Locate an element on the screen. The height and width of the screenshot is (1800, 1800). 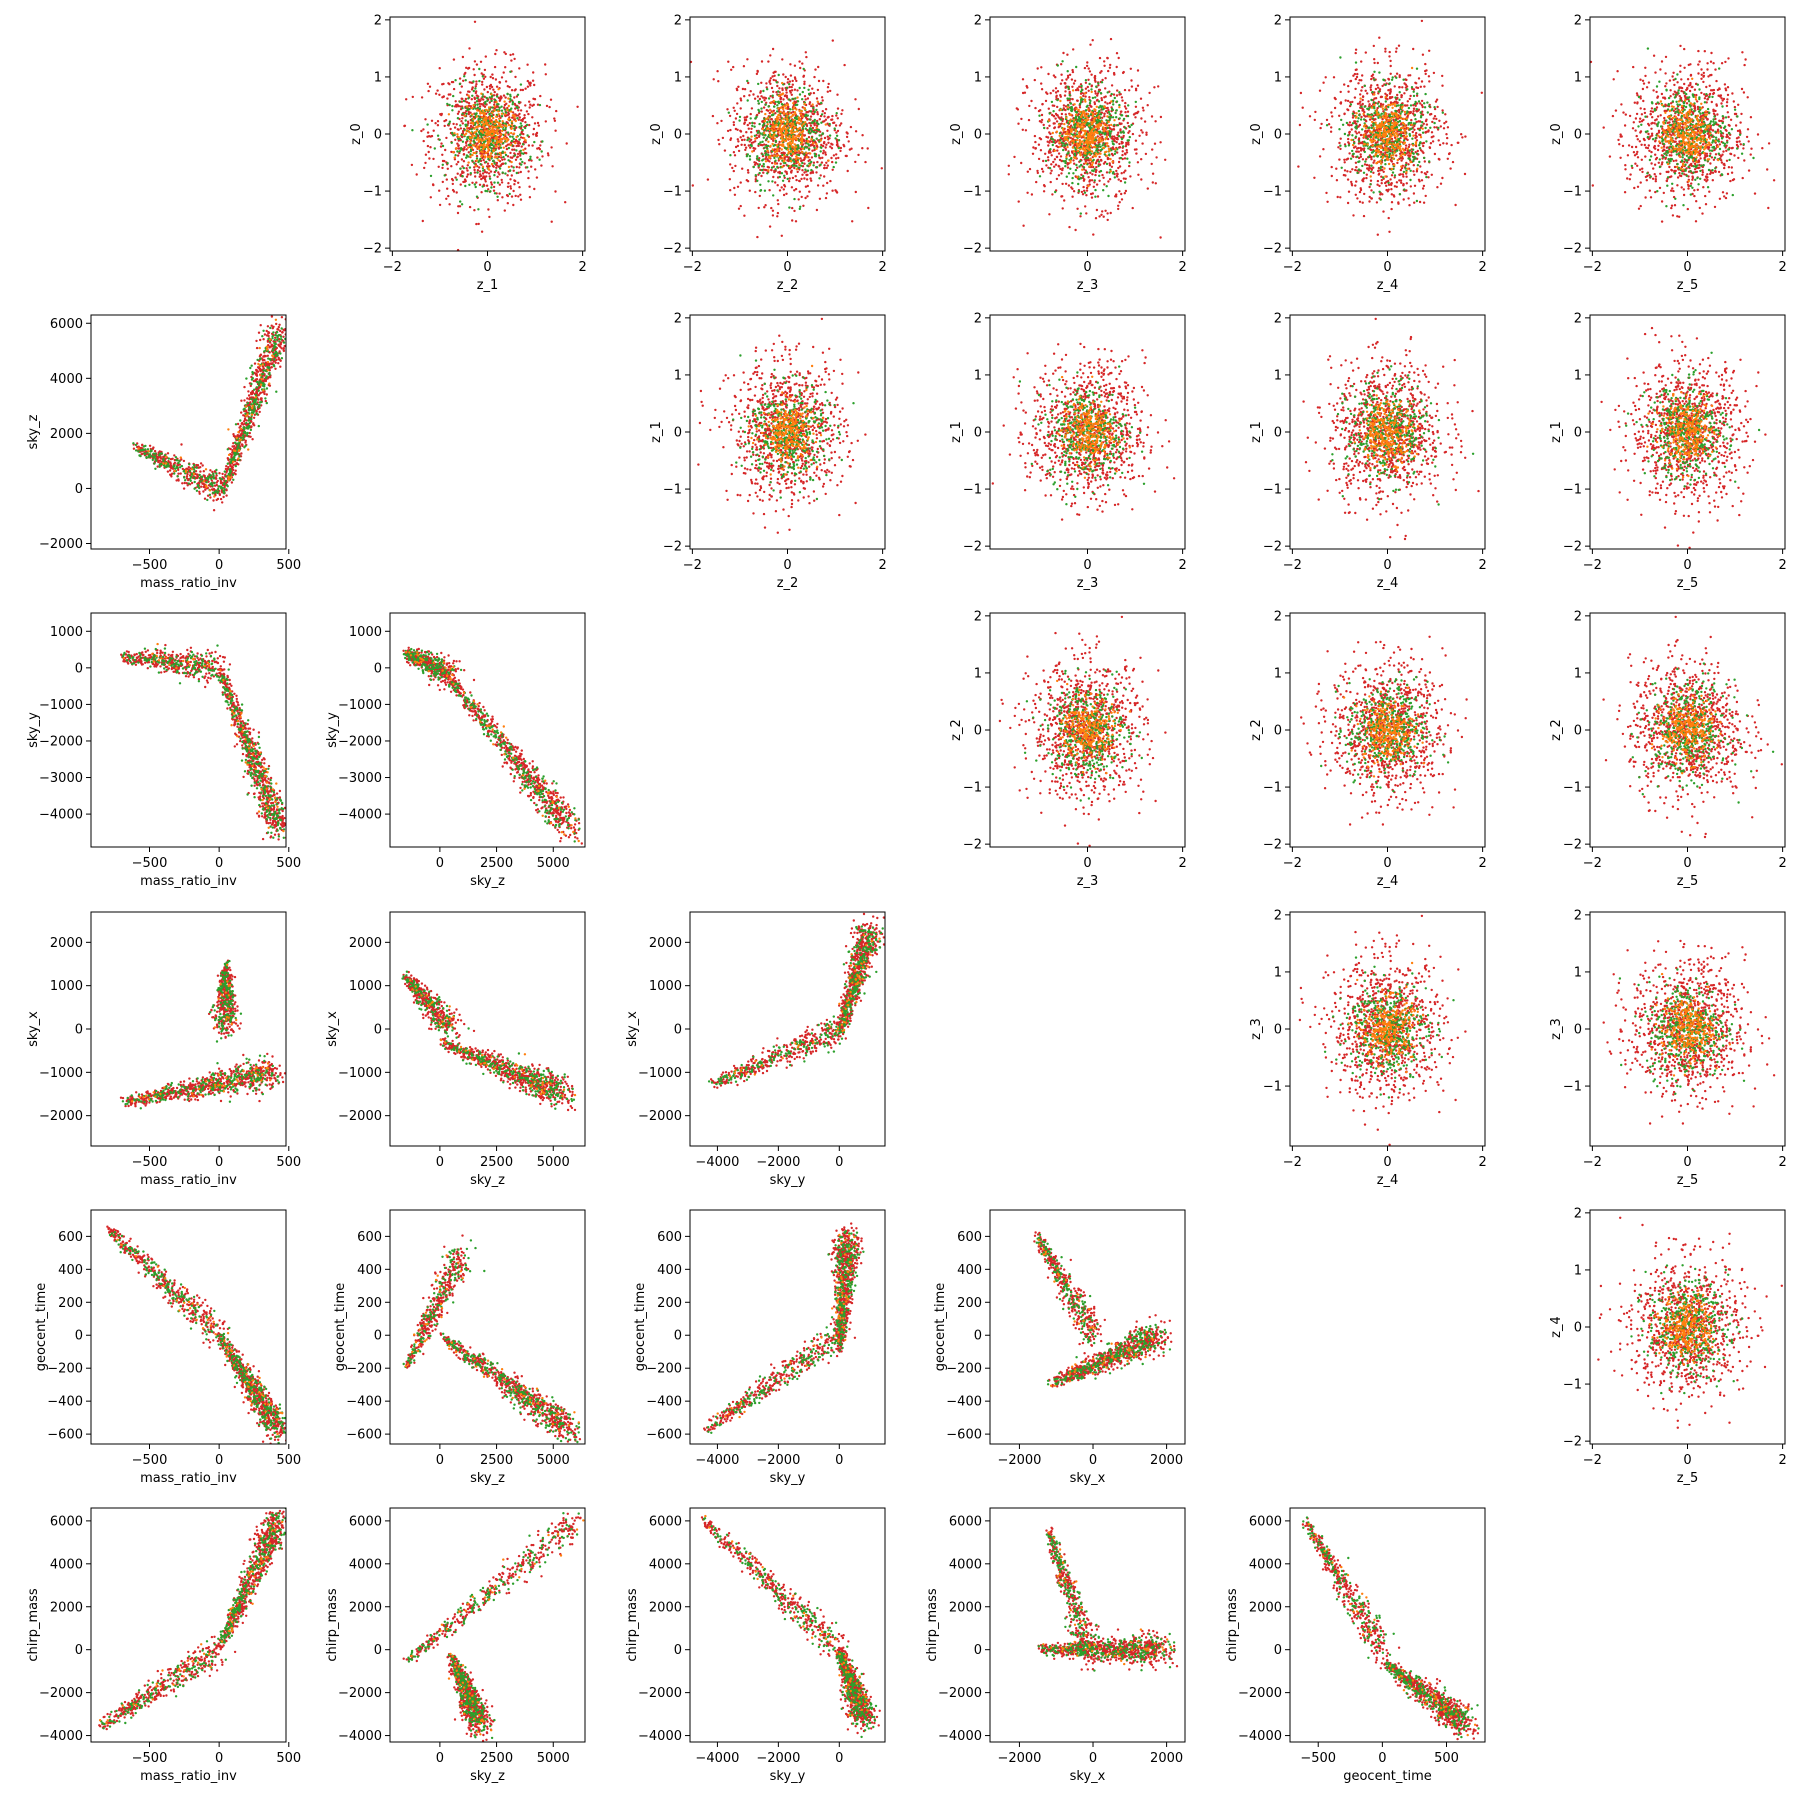
x-axis-label: z_1 is located at coordinates (488, 285).